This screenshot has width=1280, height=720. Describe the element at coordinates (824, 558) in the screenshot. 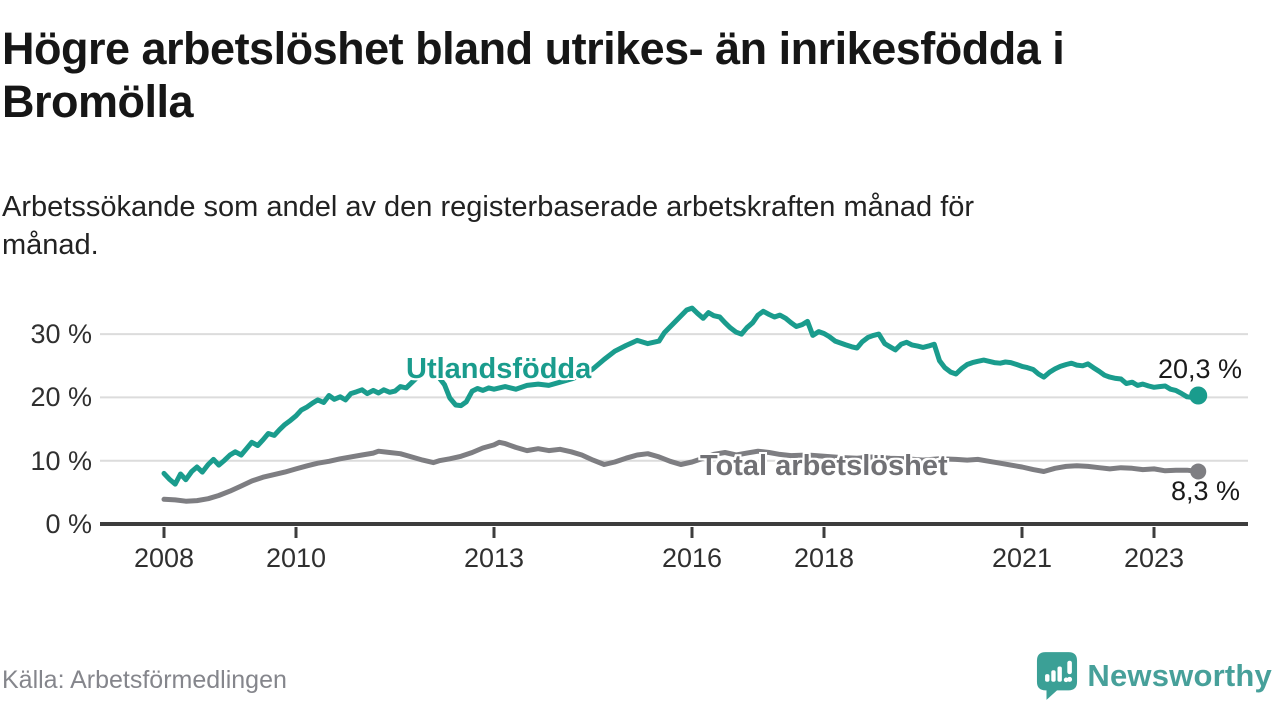

I see `x-tick-label-2018: 2018` at that location.